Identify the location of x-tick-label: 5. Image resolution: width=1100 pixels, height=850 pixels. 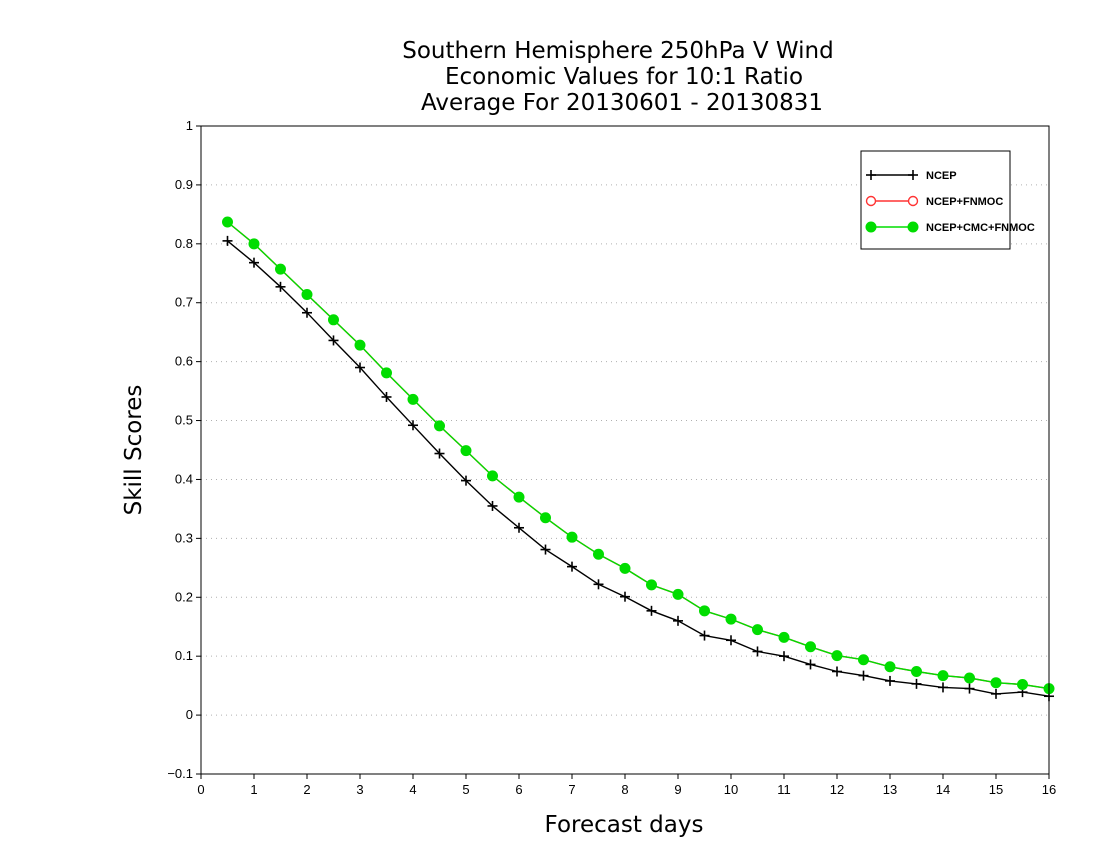
(465, 789).